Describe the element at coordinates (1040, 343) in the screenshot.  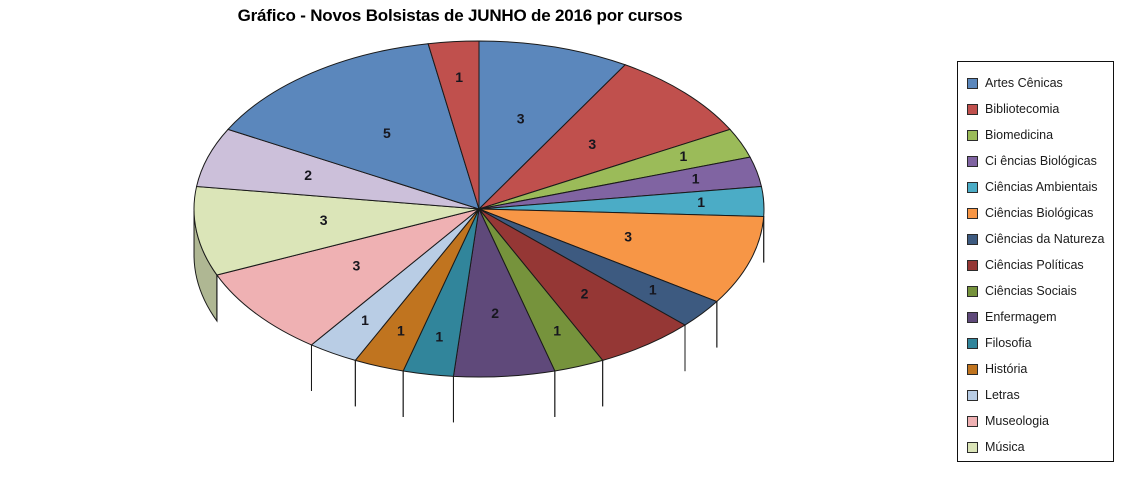
I see `legend-item: Filosofia` at that location.